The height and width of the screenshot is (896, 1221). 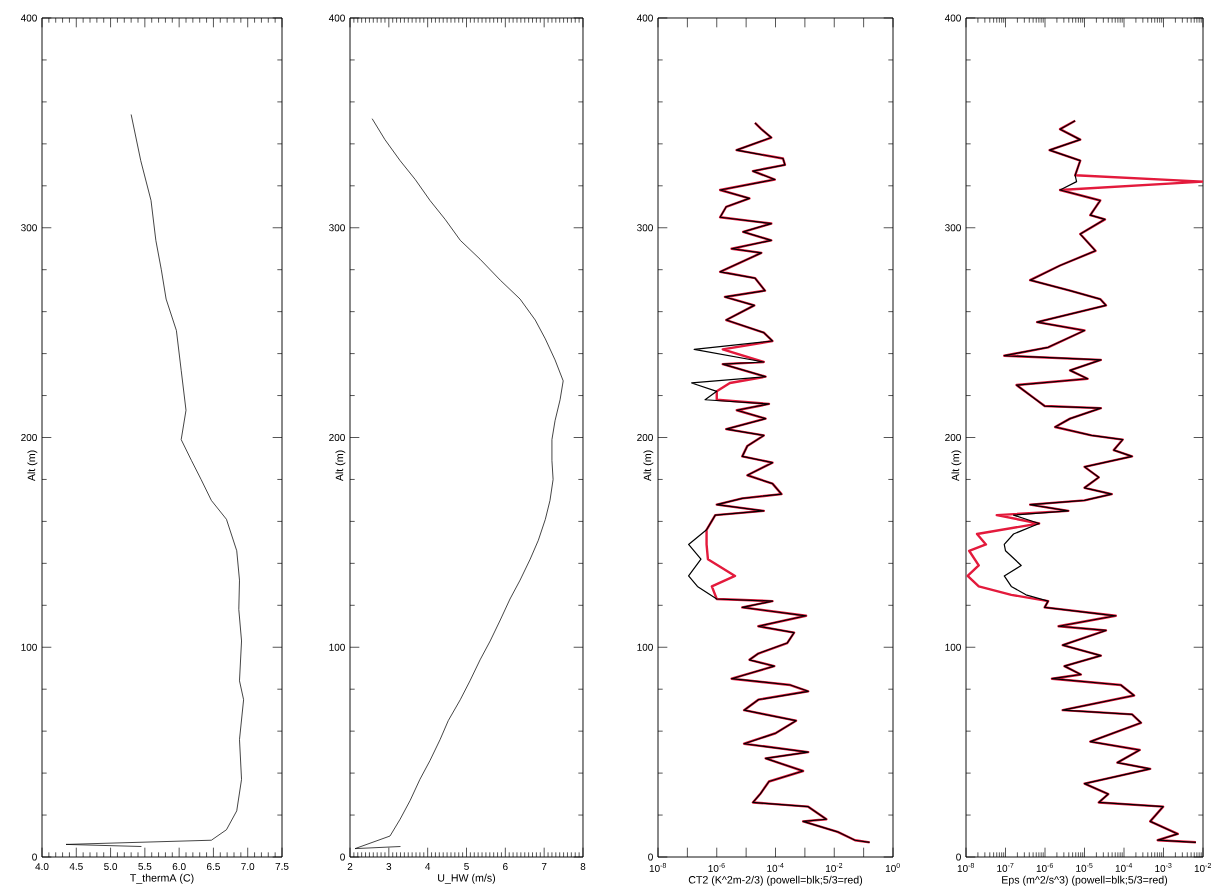 I want to click on x-tick-label: 5, so click(x=466, y=866).